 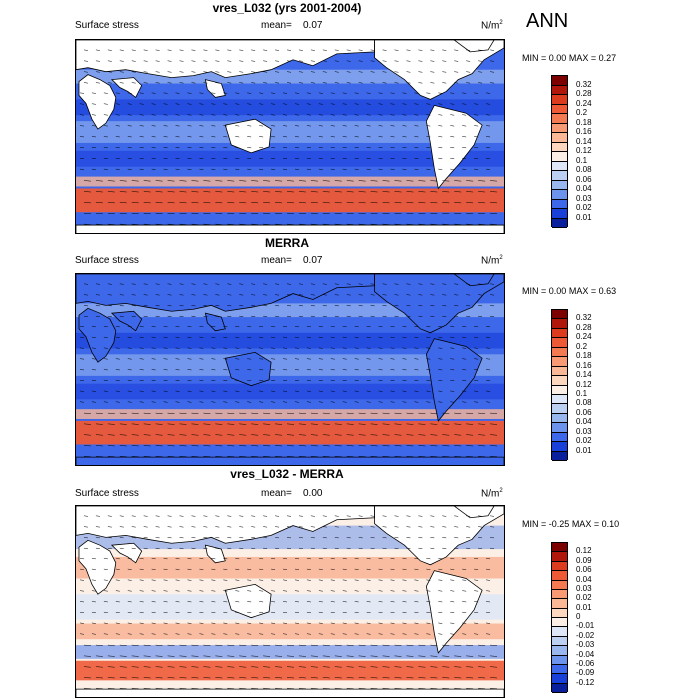 What do you see at coordinates (290, 432) in the screenshot?
I see `contour-band` at bounding box center [290, 432].